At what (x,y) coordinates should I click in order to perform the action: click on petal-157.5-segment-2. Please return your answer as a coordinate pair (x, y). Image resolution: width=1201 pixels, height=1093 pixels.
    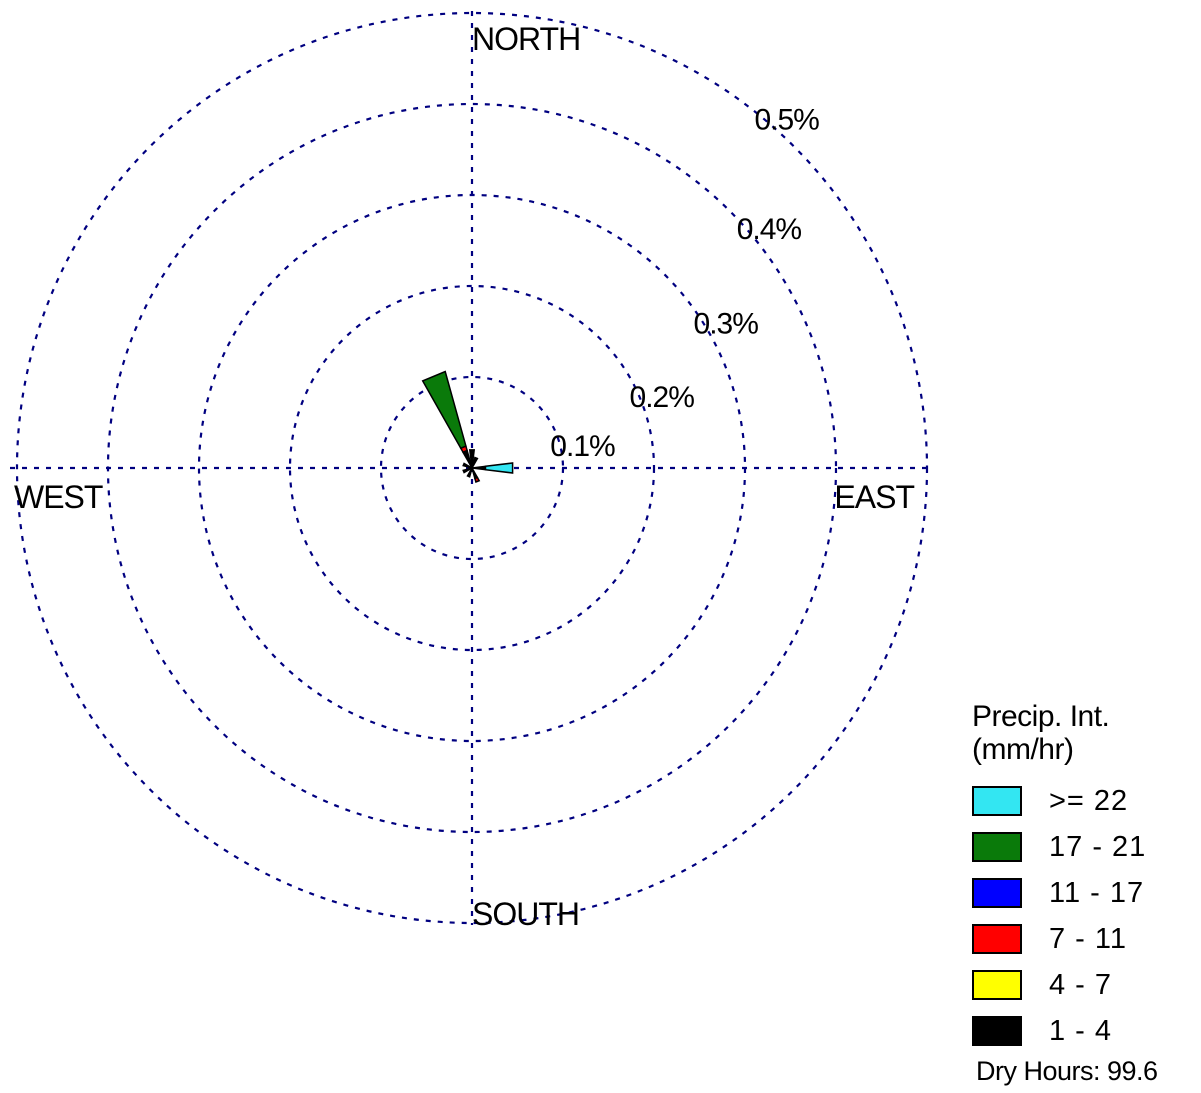
    Looking at the image, I should click on (477, 480).